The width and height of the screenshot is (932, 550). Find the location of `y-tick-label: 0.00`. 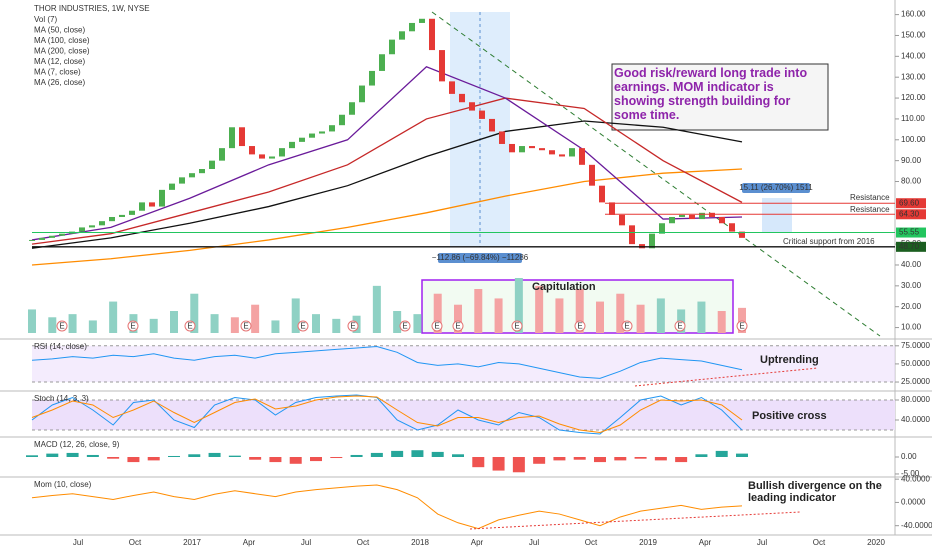

y-tick-label: 0.00 is located at coordinates (909, 456).